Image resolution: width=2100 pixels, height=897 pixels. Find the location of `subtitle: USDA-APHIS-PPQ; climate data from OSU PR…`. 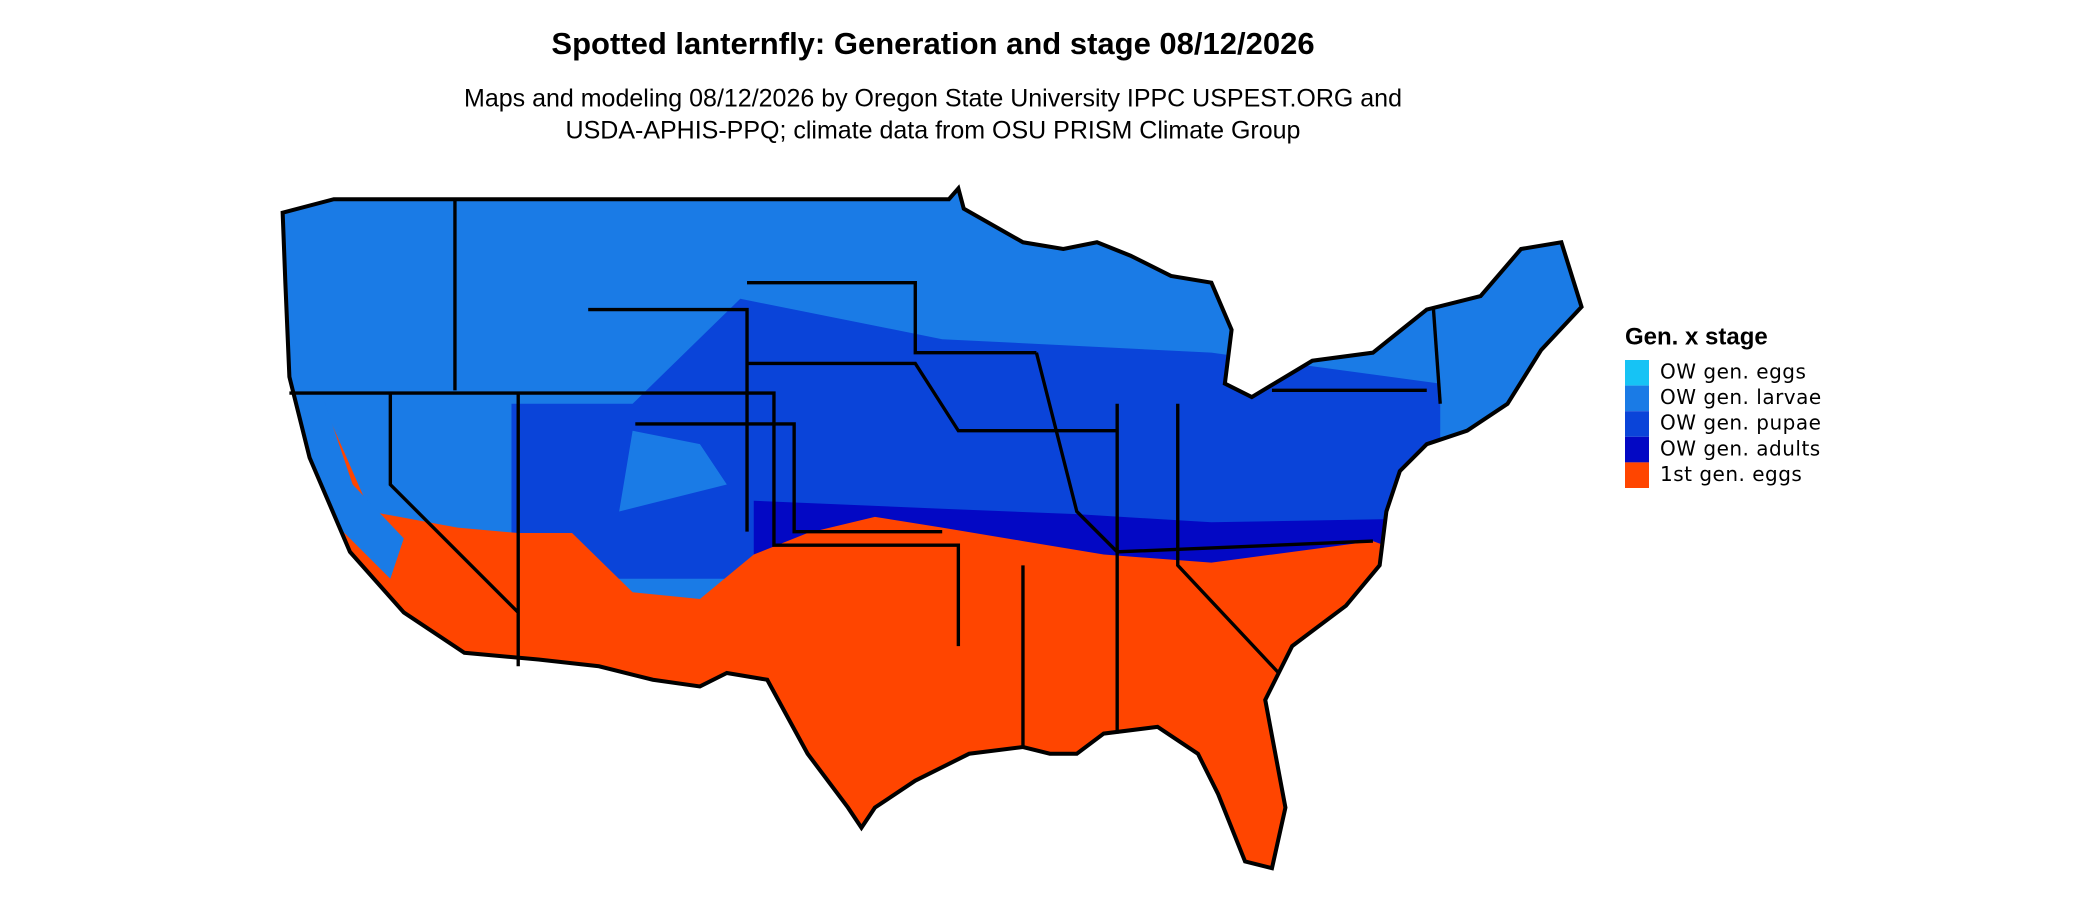

subtitle: USDA-APHIS-PPQ; climate data from OSU PR… is located at coordinates (933, 131).